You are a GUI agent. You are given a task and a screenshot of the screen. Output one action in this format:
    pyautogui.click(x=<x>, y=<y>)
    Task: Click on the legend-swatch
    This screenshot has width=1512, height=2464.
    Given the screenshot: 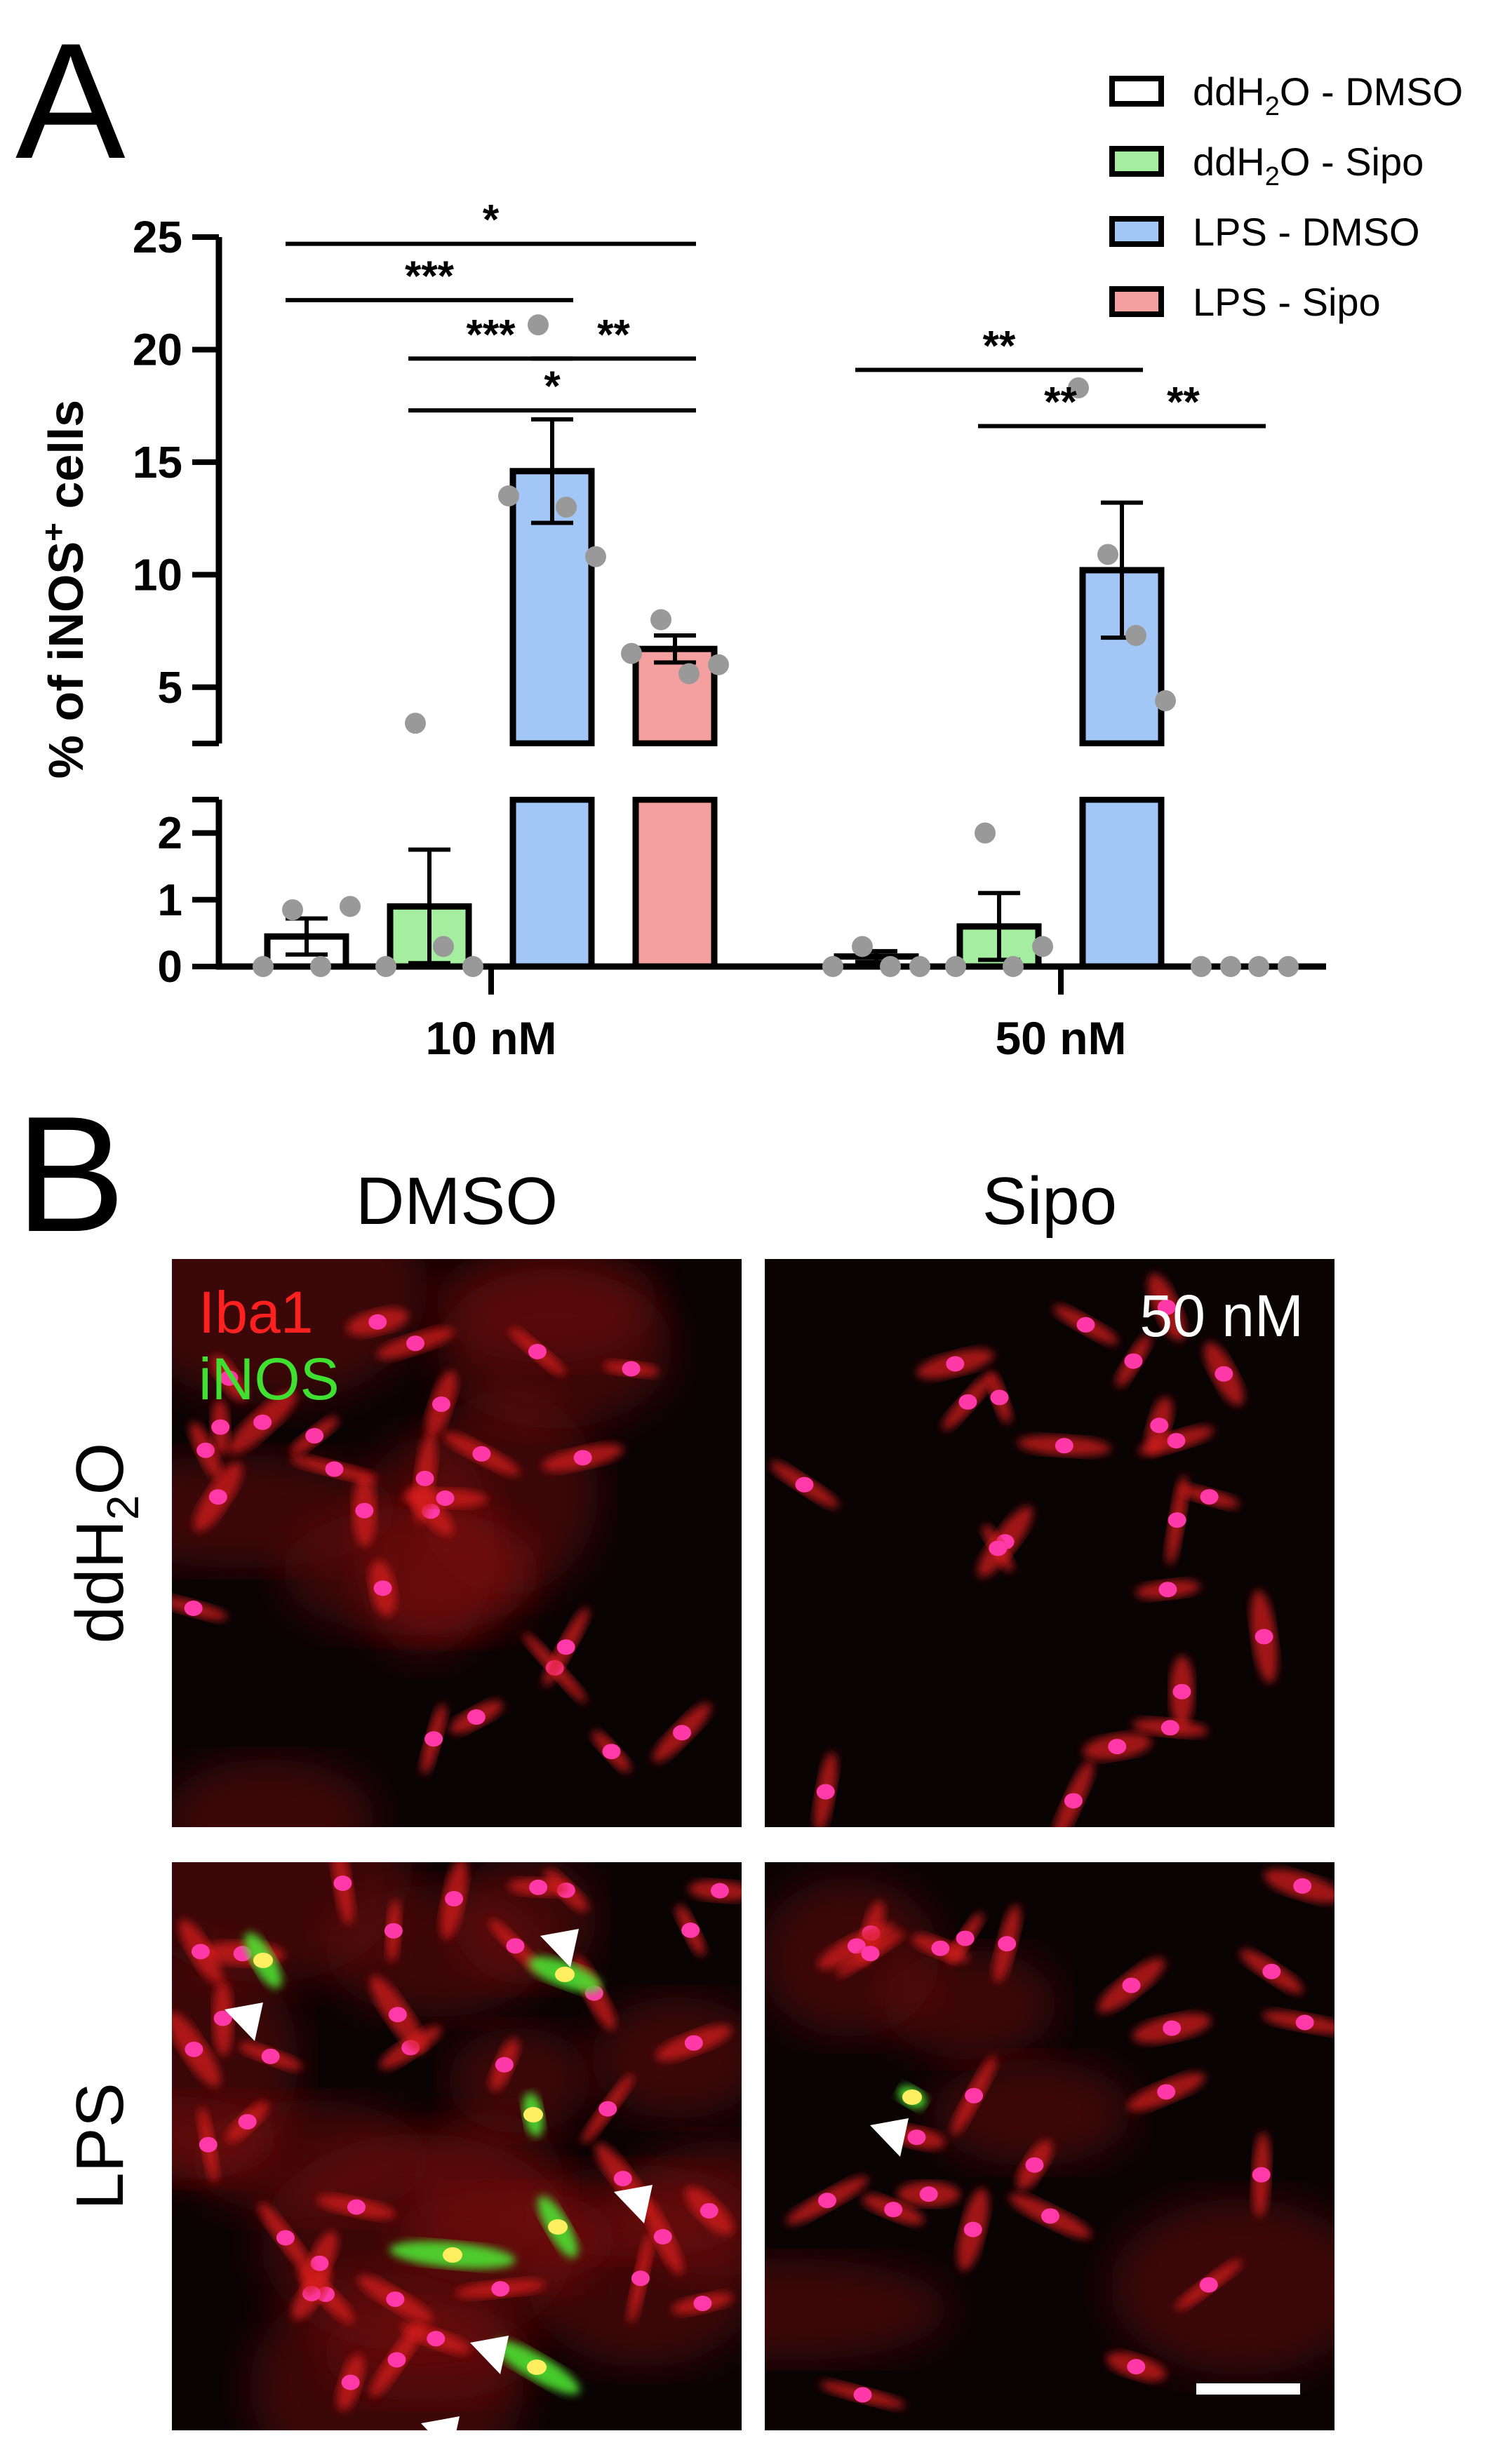 What is the action you would take?
    pyautogui.click(x=1136, y=231)
    